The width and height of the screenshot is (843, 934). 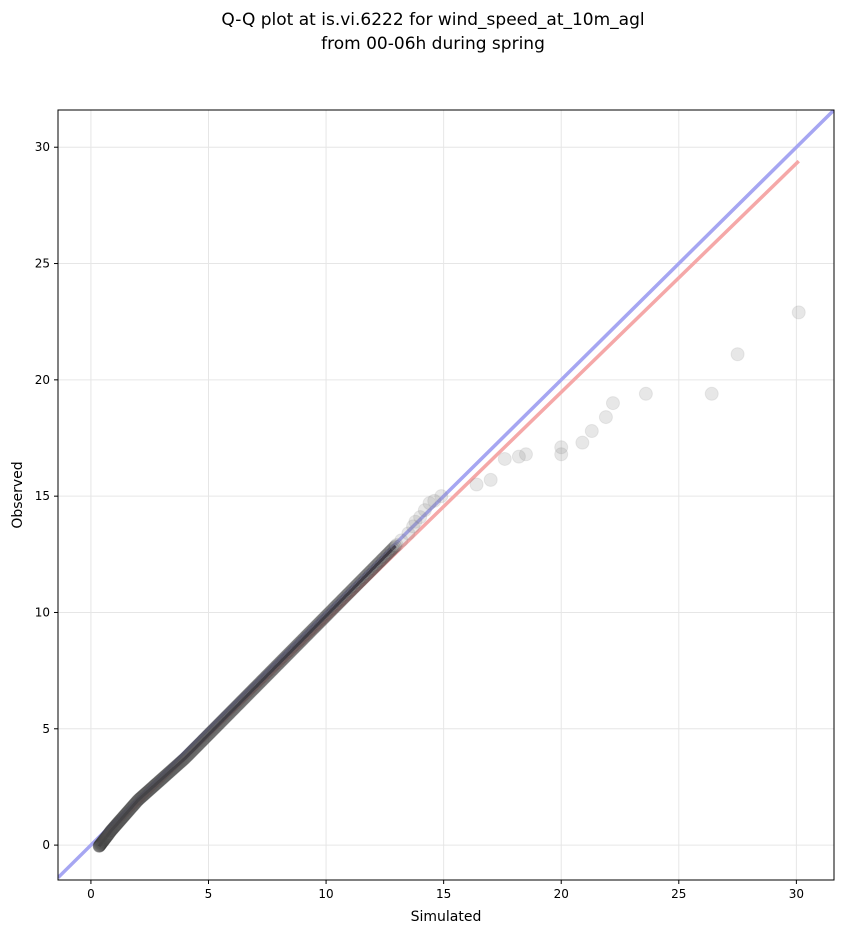 I want to click on x-tick-label: 30, so click(x=796, y=894).